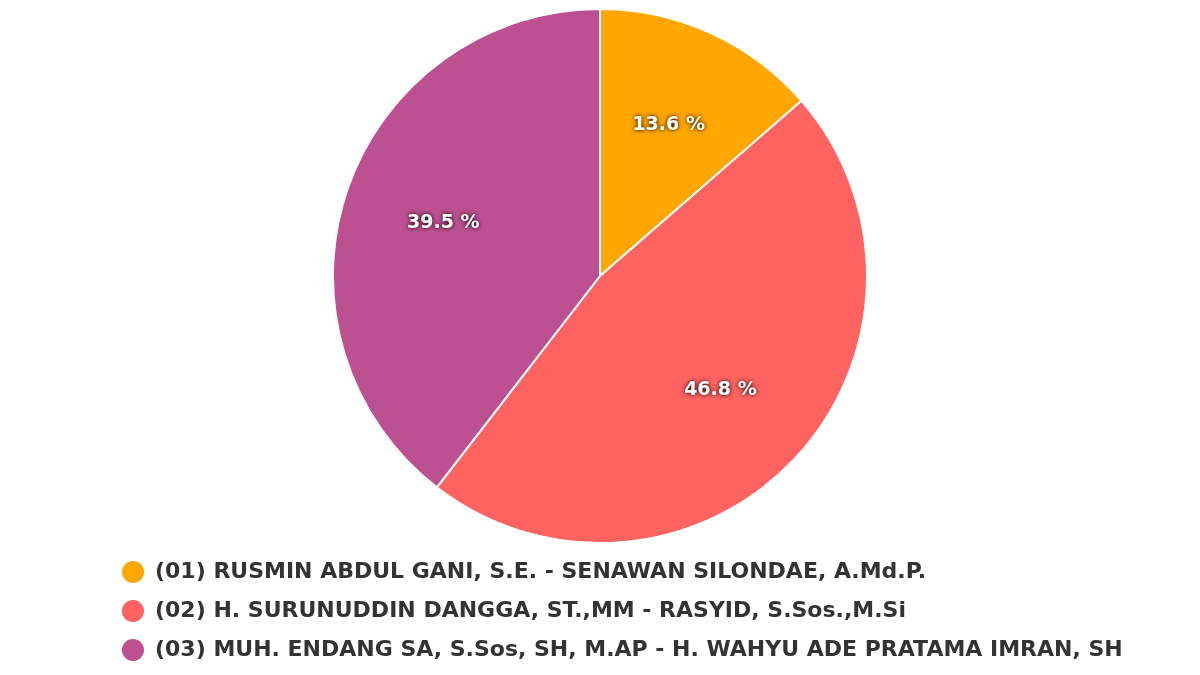  Describe the element at coordinates (668, 123) in the screenshot. I see `data-label: 13.6 %` at that location.